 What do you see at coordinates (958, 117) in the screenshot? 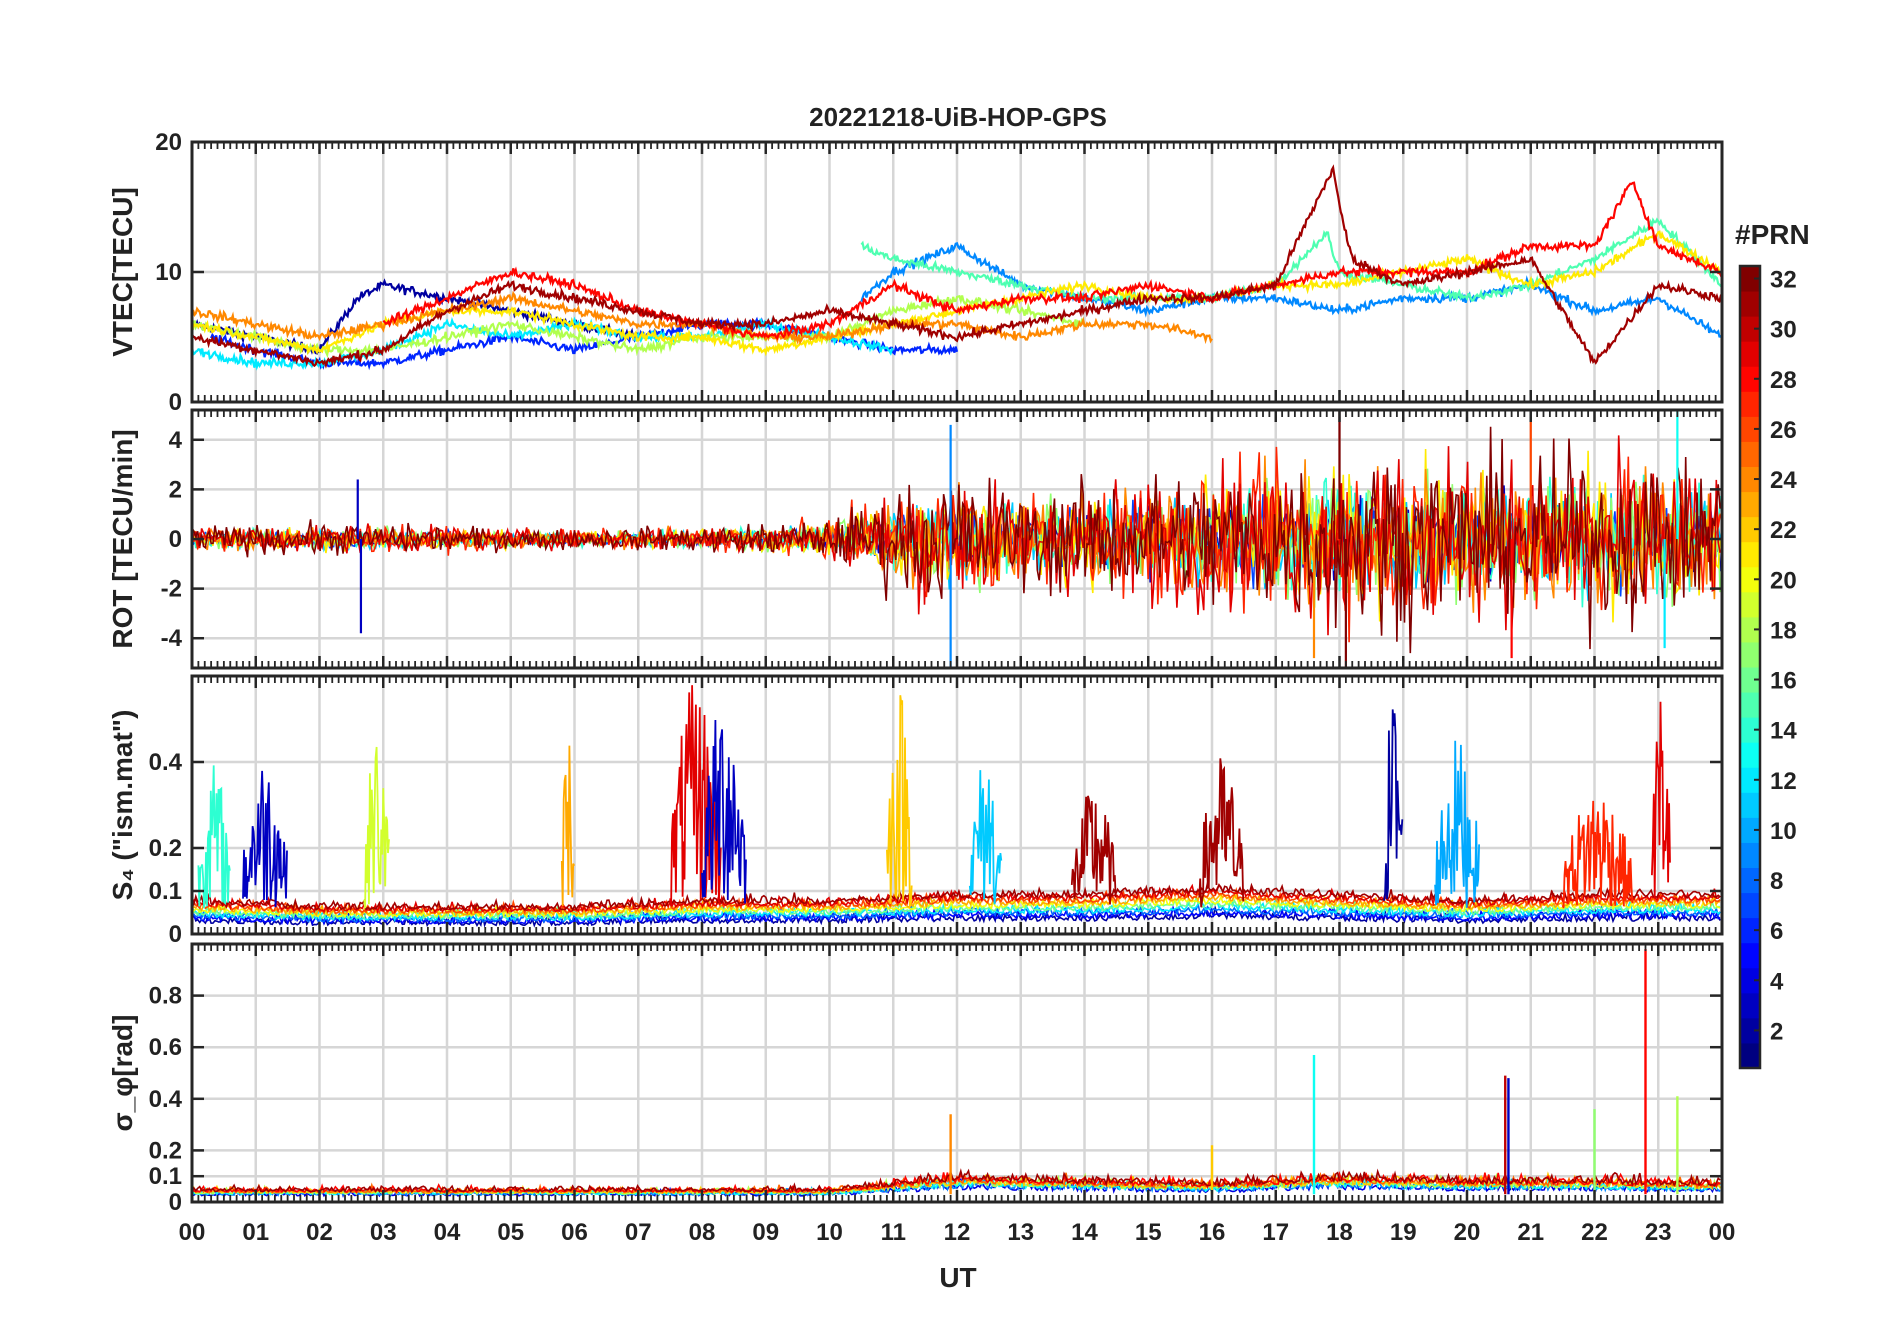
I see `chart-title: 20221218-UiB-HOP-GPS` at bounding box center [958, 117].